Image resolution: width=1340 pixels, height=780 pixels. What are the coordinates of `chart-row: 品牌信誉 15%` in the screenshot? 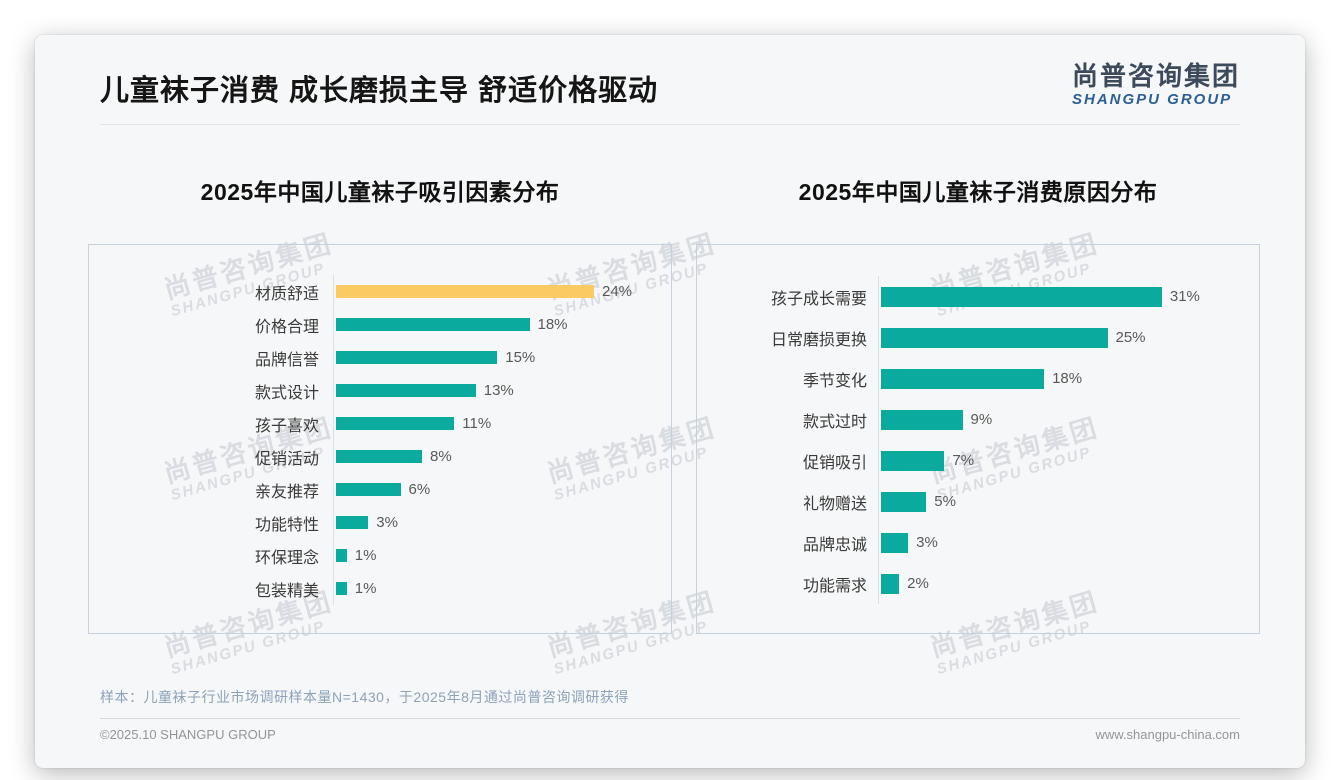 It's located at (380, 357).